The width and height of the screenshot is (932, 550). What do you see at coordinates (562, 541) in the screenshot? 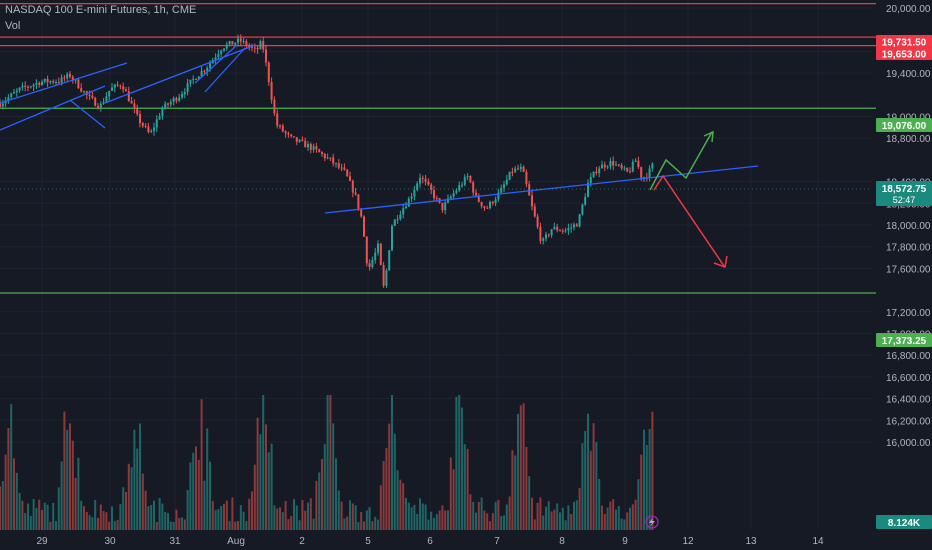
I see `time-axis-label: 8` at bounding box center [562, 541].